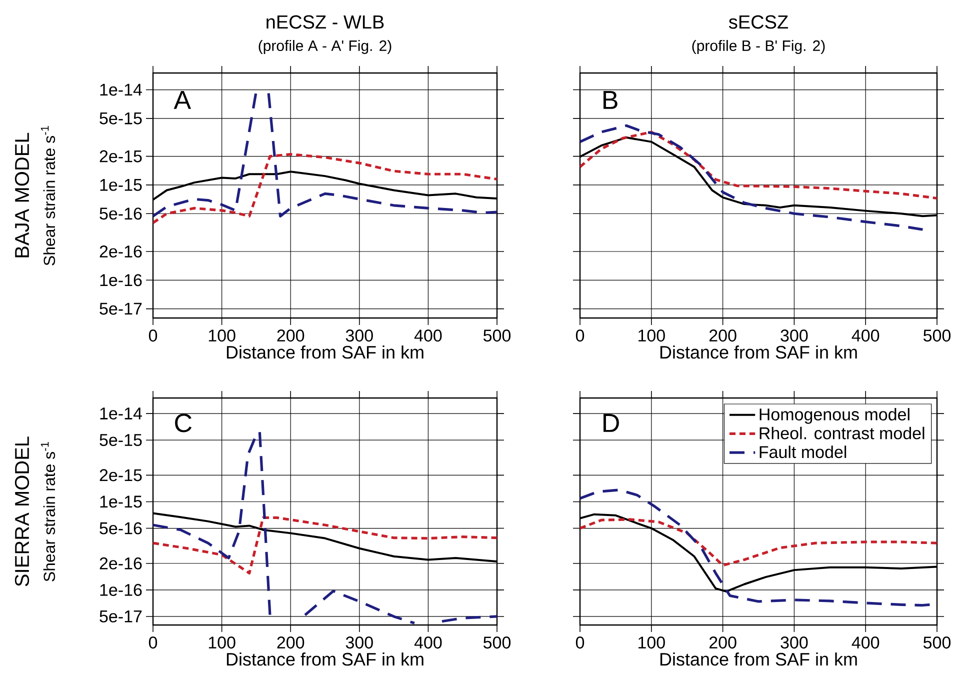  What do you see at coordinates (758, 22) in the screenshot?
I see `chart-title: sECSZ` at bounding box center [758, 22].